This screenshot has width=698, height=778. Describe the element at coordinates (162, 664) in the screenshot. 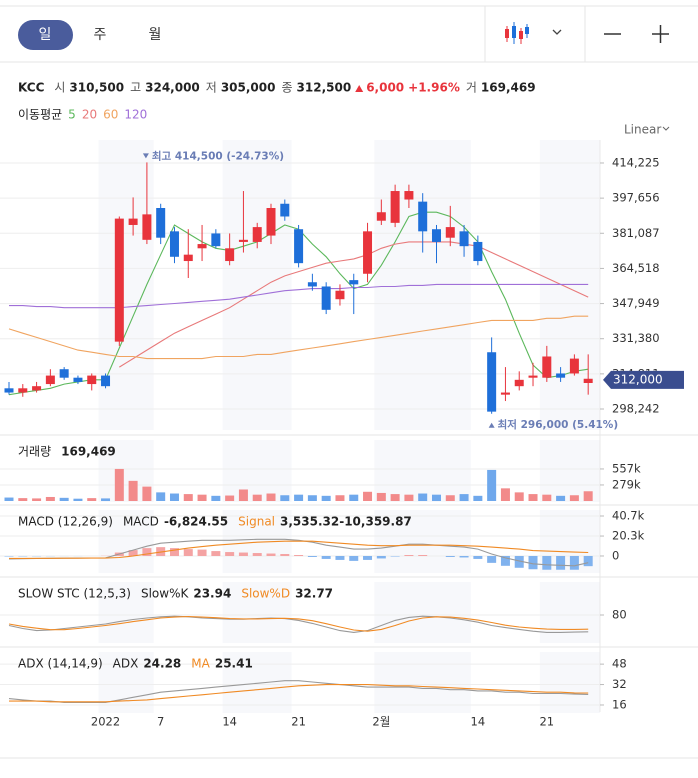

I see `legend-value: 24.28` at that location.